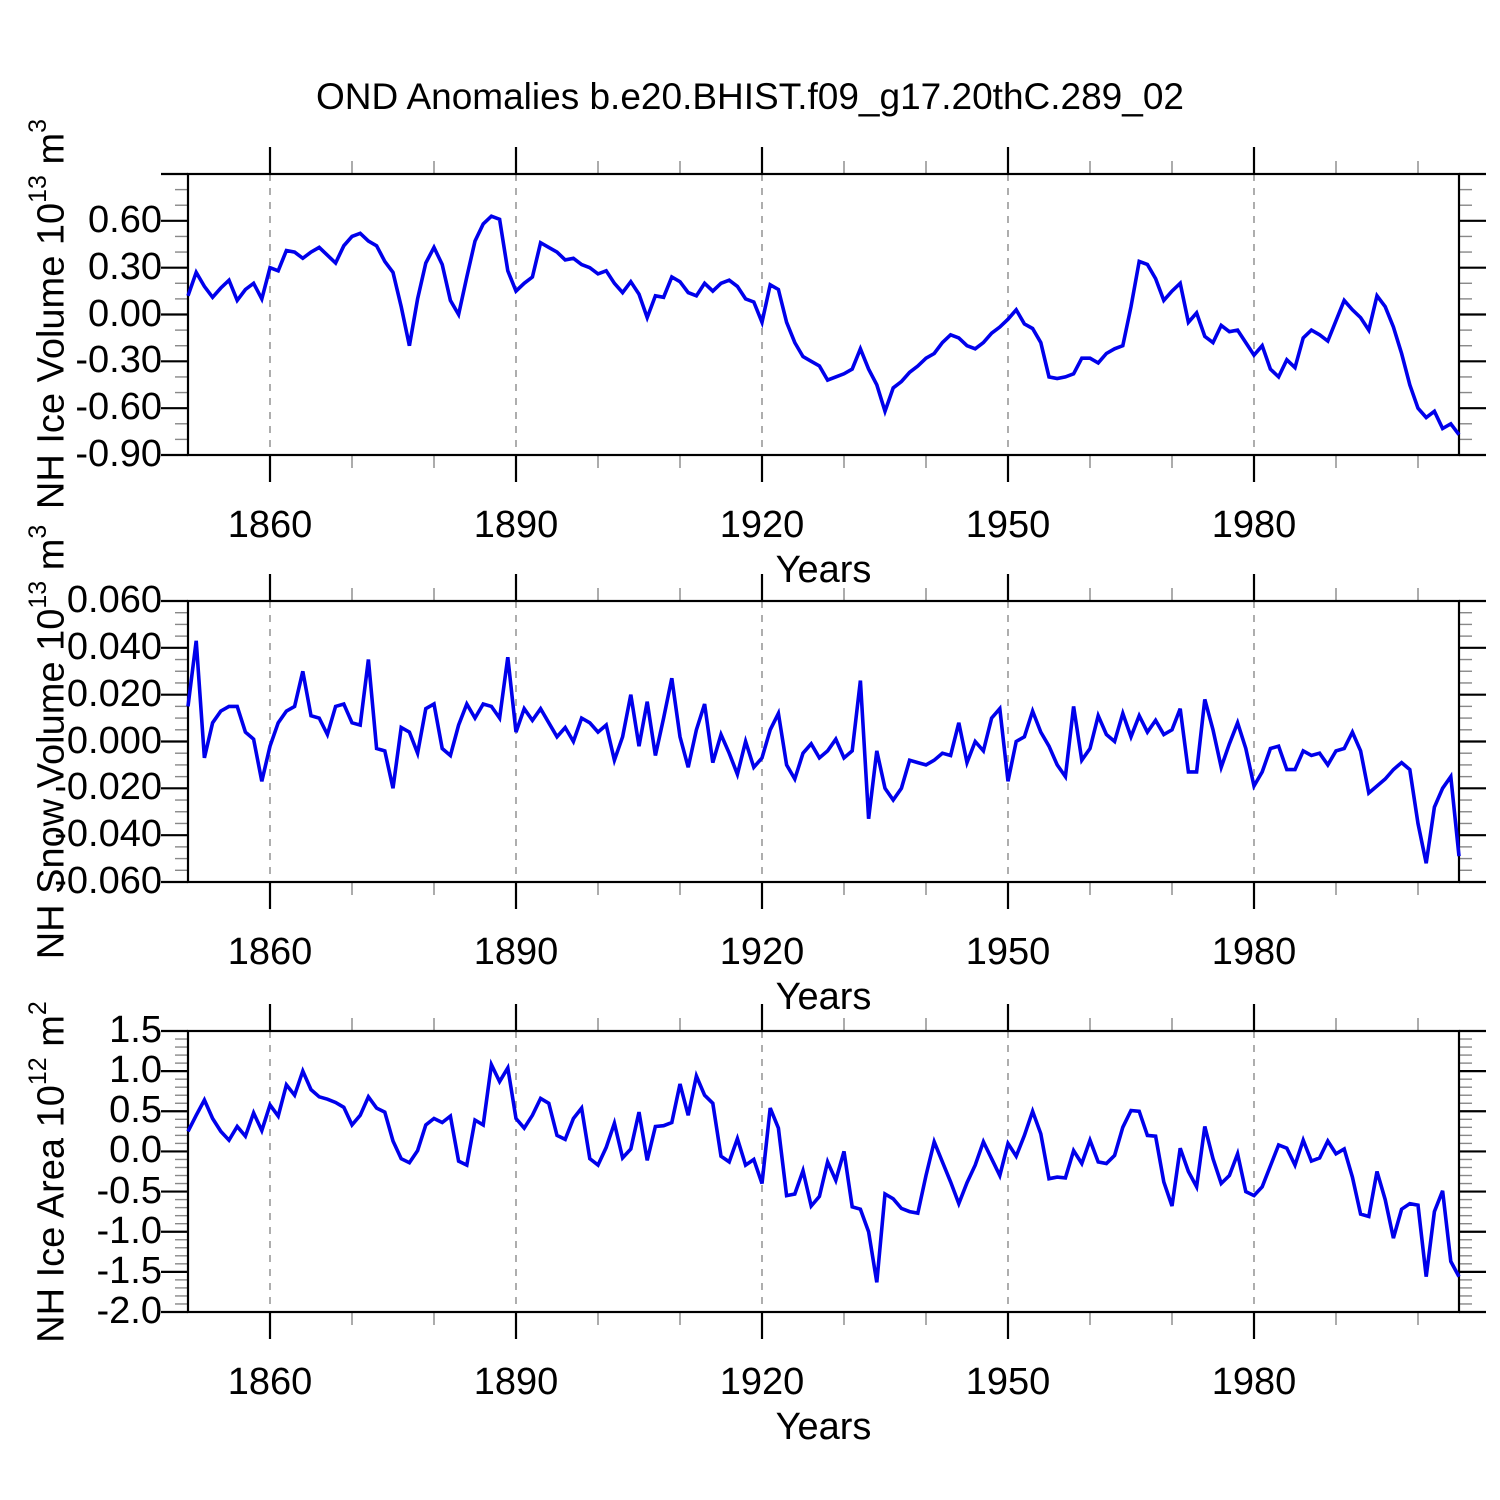 This screenshot has height=1500, width=1500. I want to click on y-tick-label: 0.040, so click(114, 646).